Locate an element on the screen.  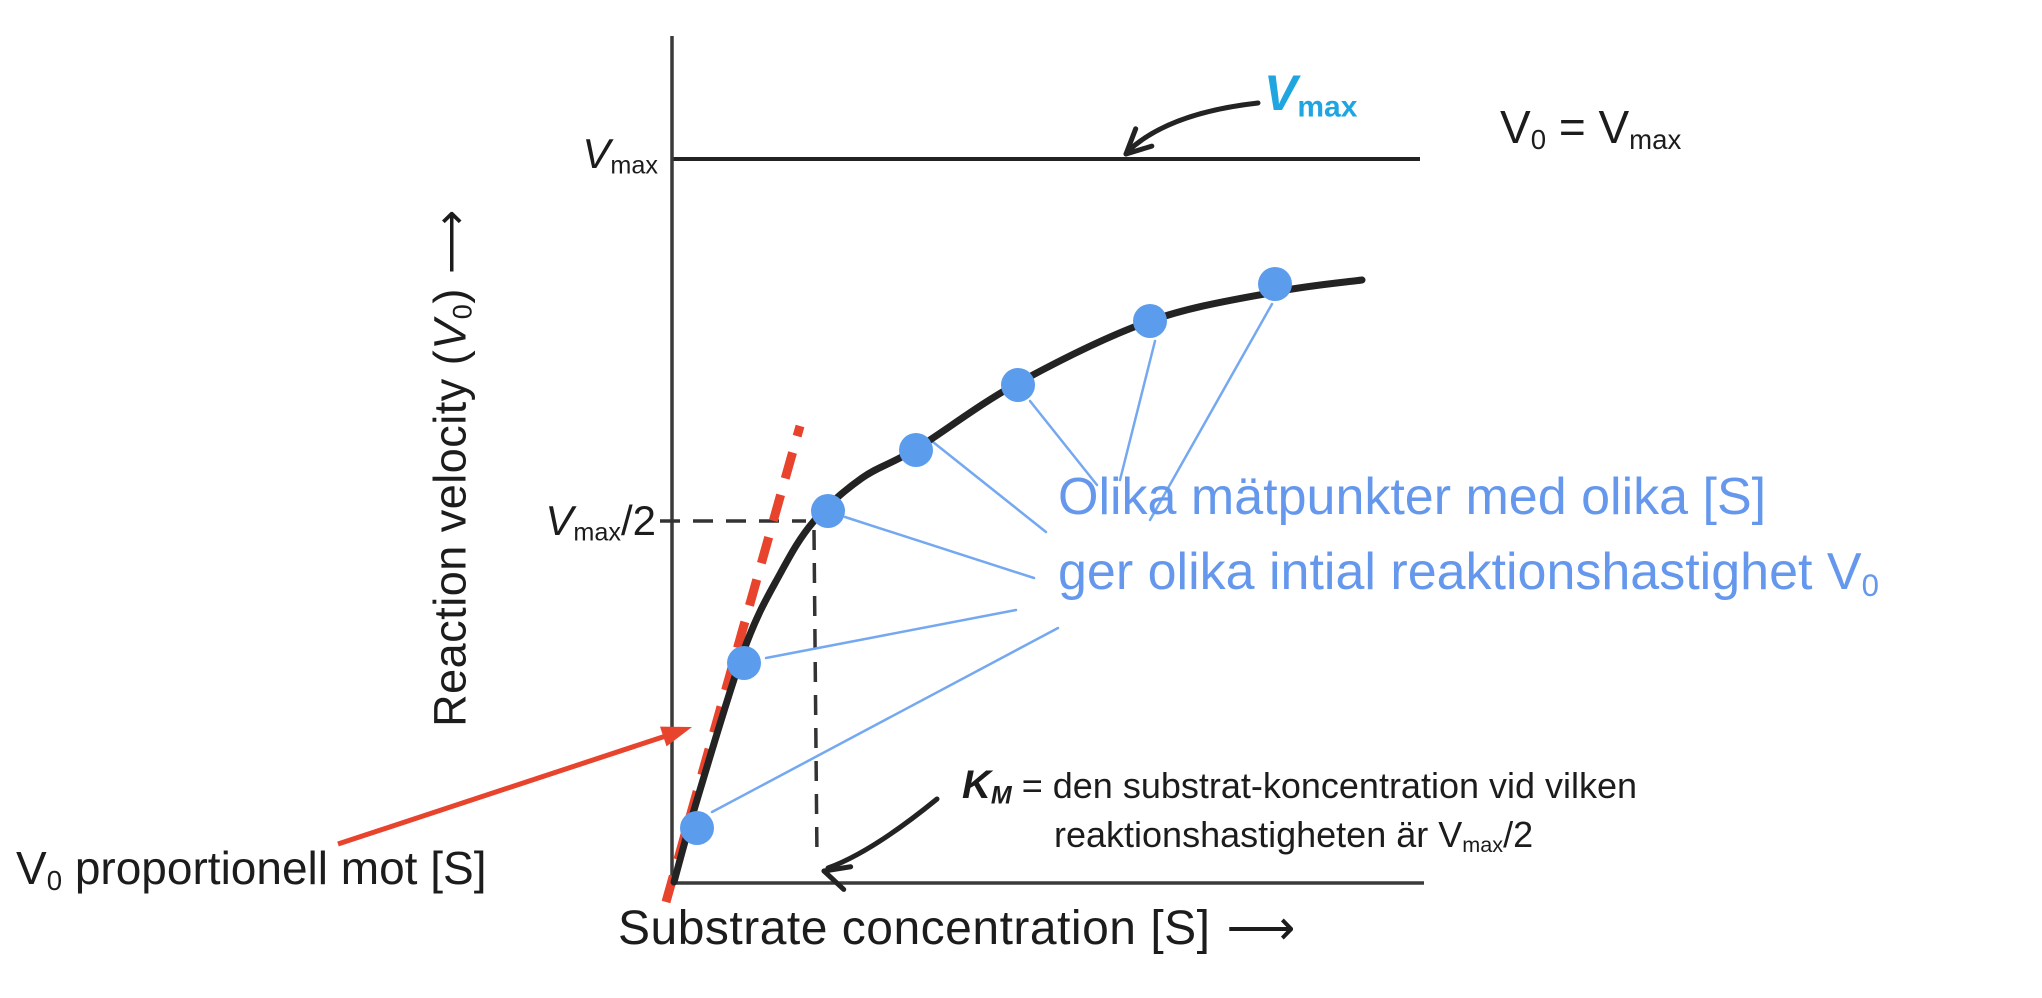
y-tick-vmax-v: V is located at coordinates (596, 153).